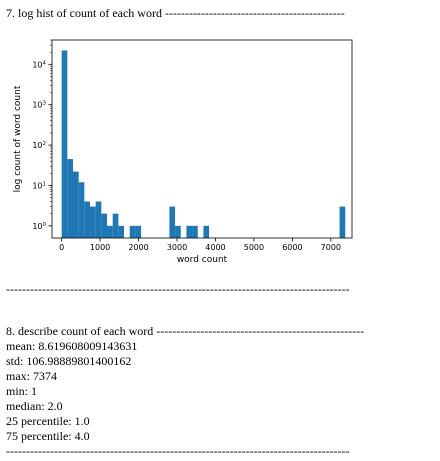  I want to click on x-tick-label: 2000, so click(138, 247).